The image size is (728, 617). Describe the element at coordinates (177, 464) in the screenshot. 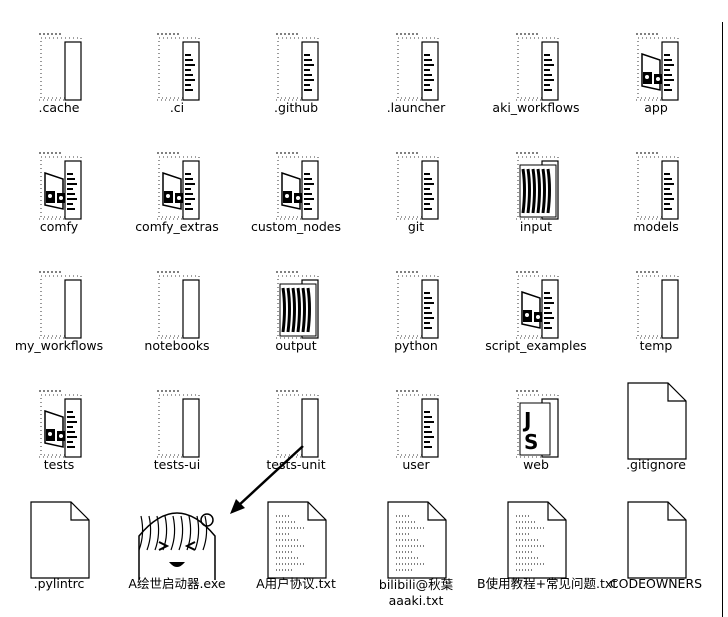

I see `item-label: tests-ui` at that location.